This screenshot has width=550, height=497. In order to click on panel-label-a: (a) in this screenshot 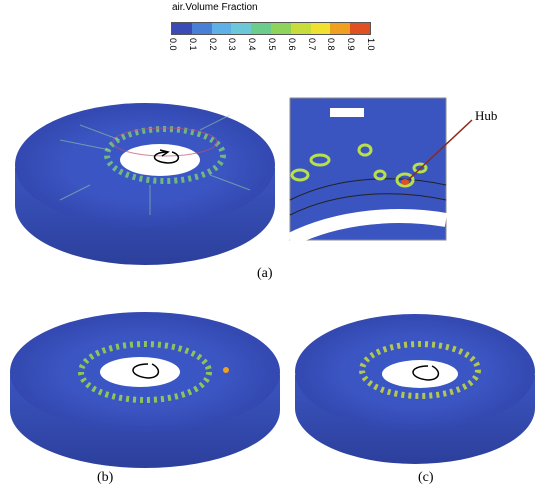, I will do `click(265, 273)`.